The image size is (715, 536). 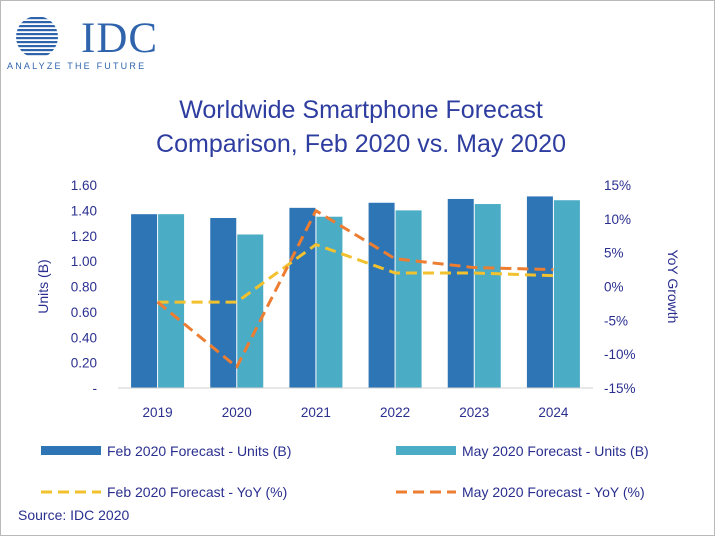 I want to click on y-tick-label: -, so click(x=95, y=388).